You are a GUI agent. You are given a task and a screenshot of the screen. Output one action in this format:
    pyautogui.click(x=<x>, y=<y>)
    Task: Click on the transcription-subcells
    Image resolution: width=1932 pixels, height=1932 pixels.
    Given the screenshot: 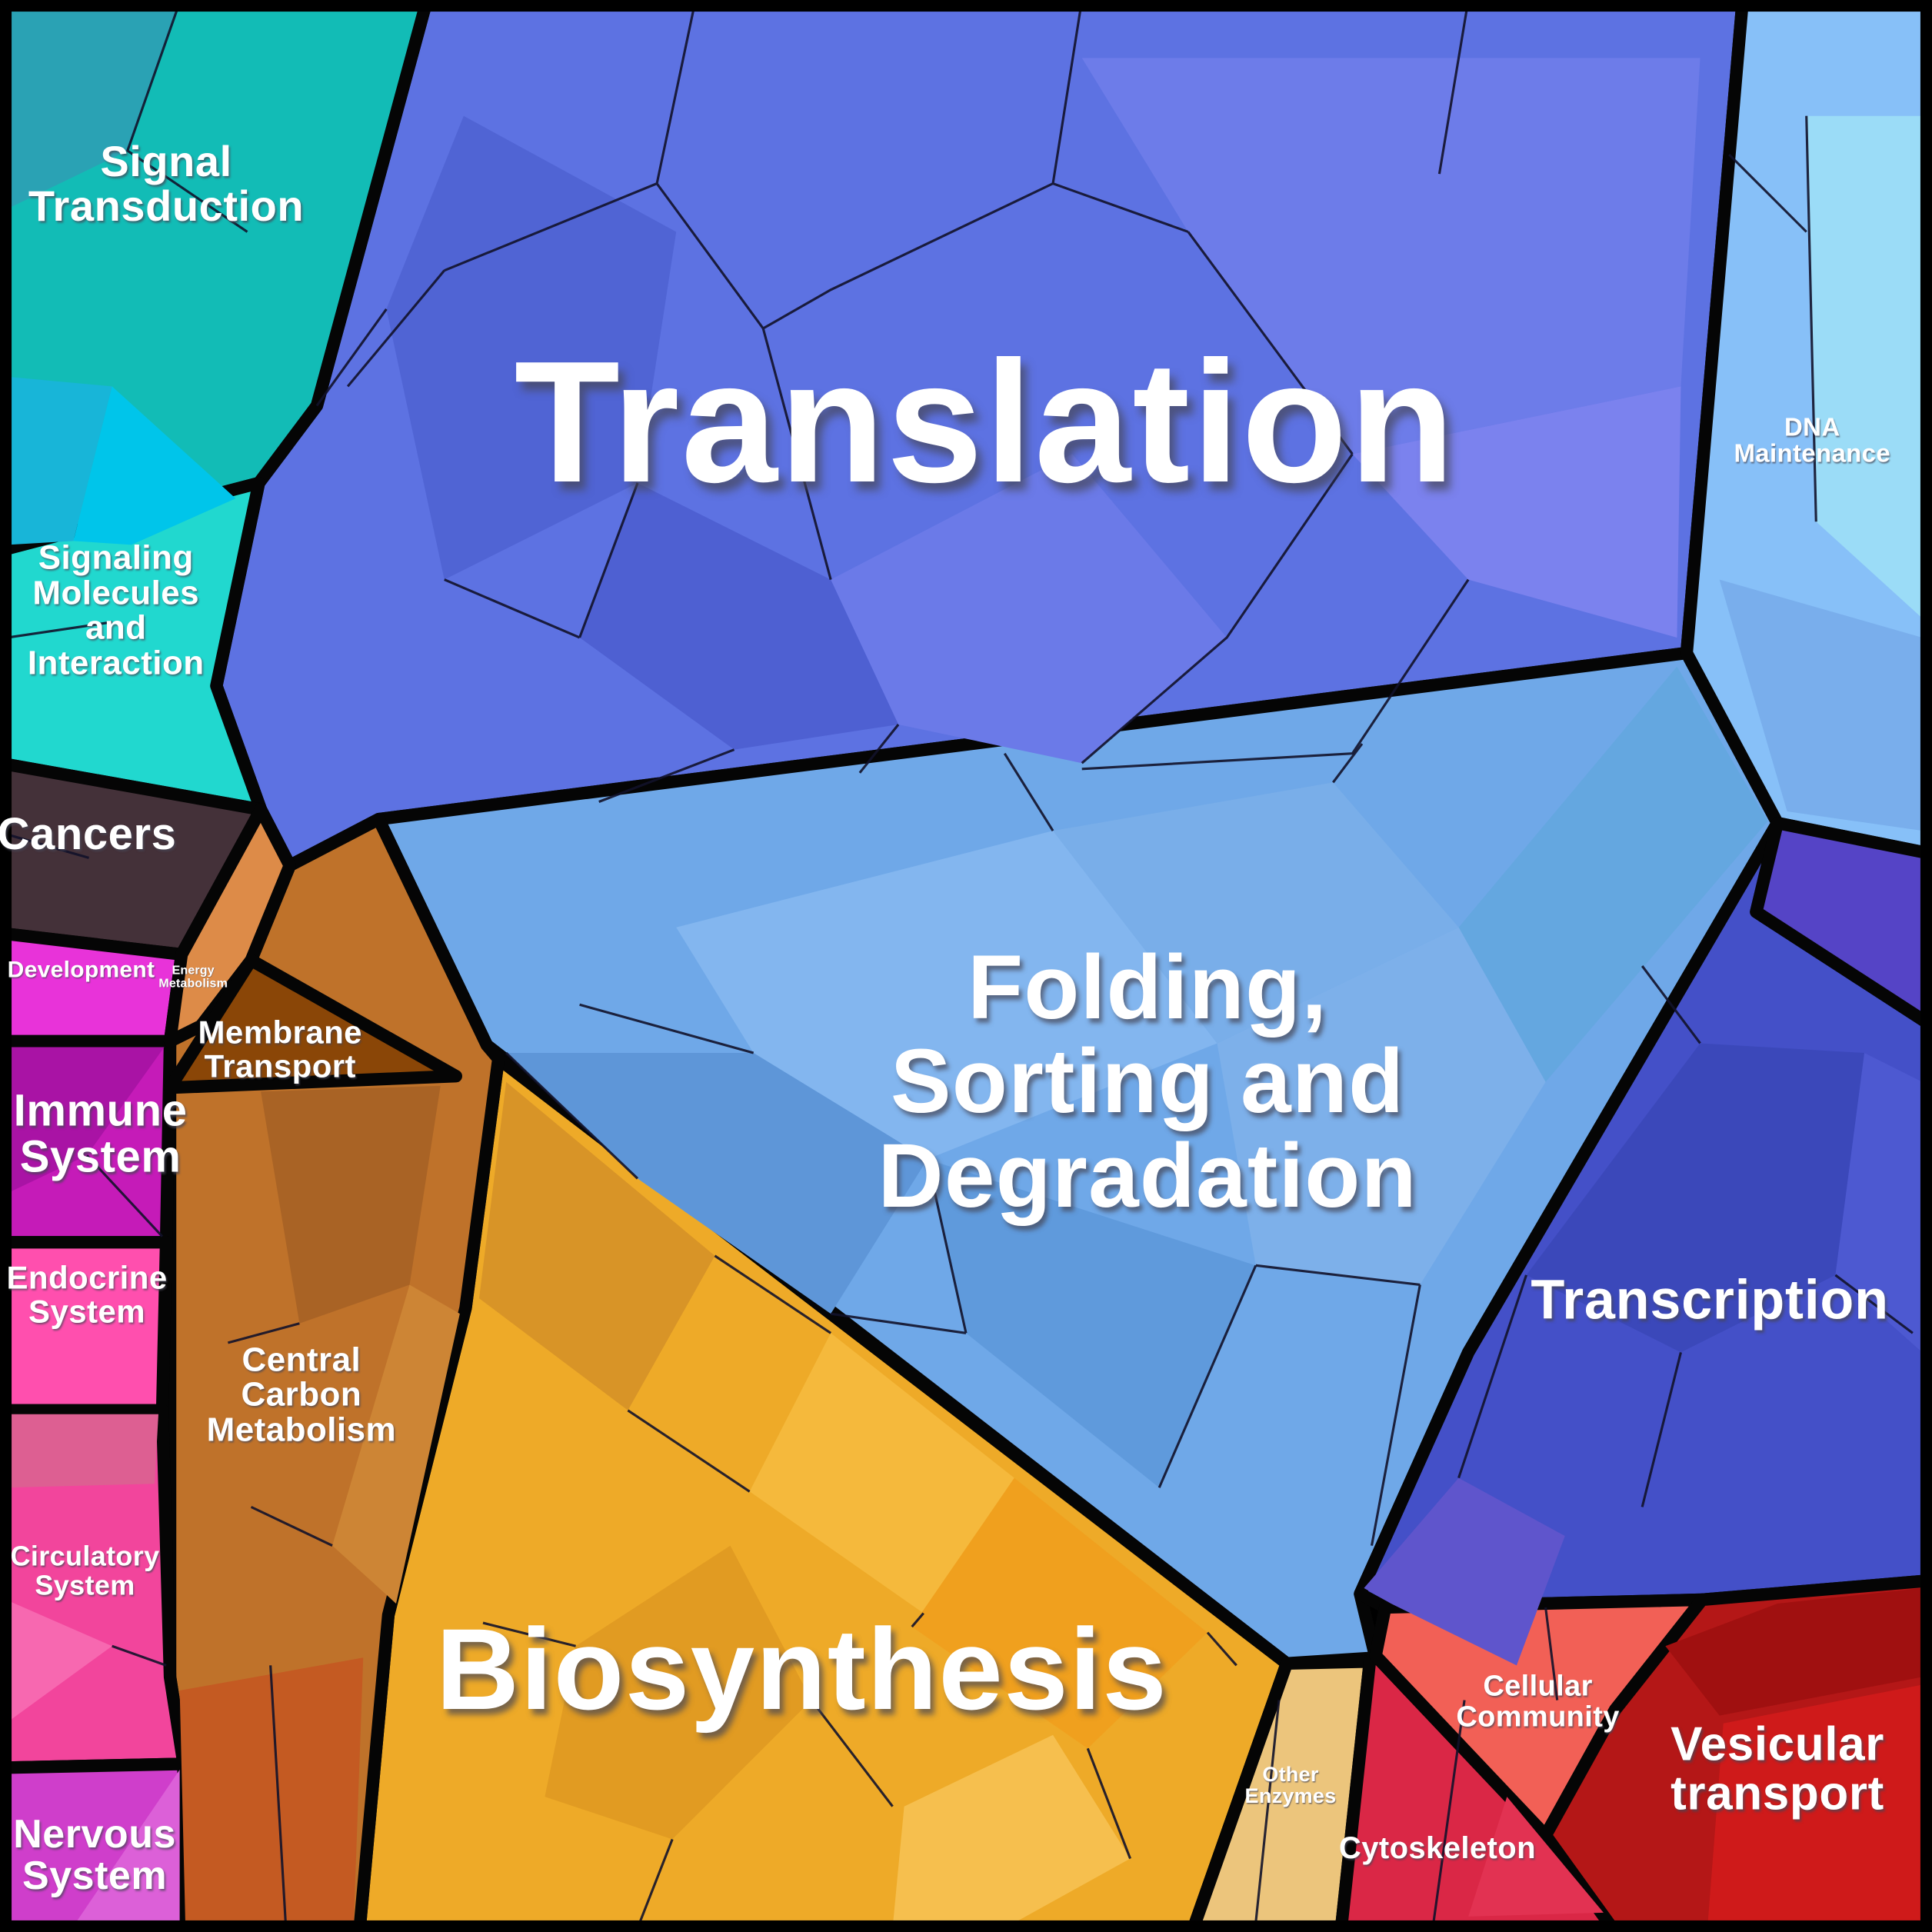 What is the action you would take?
    pyautogui.click(x=1643, y=1354)
    